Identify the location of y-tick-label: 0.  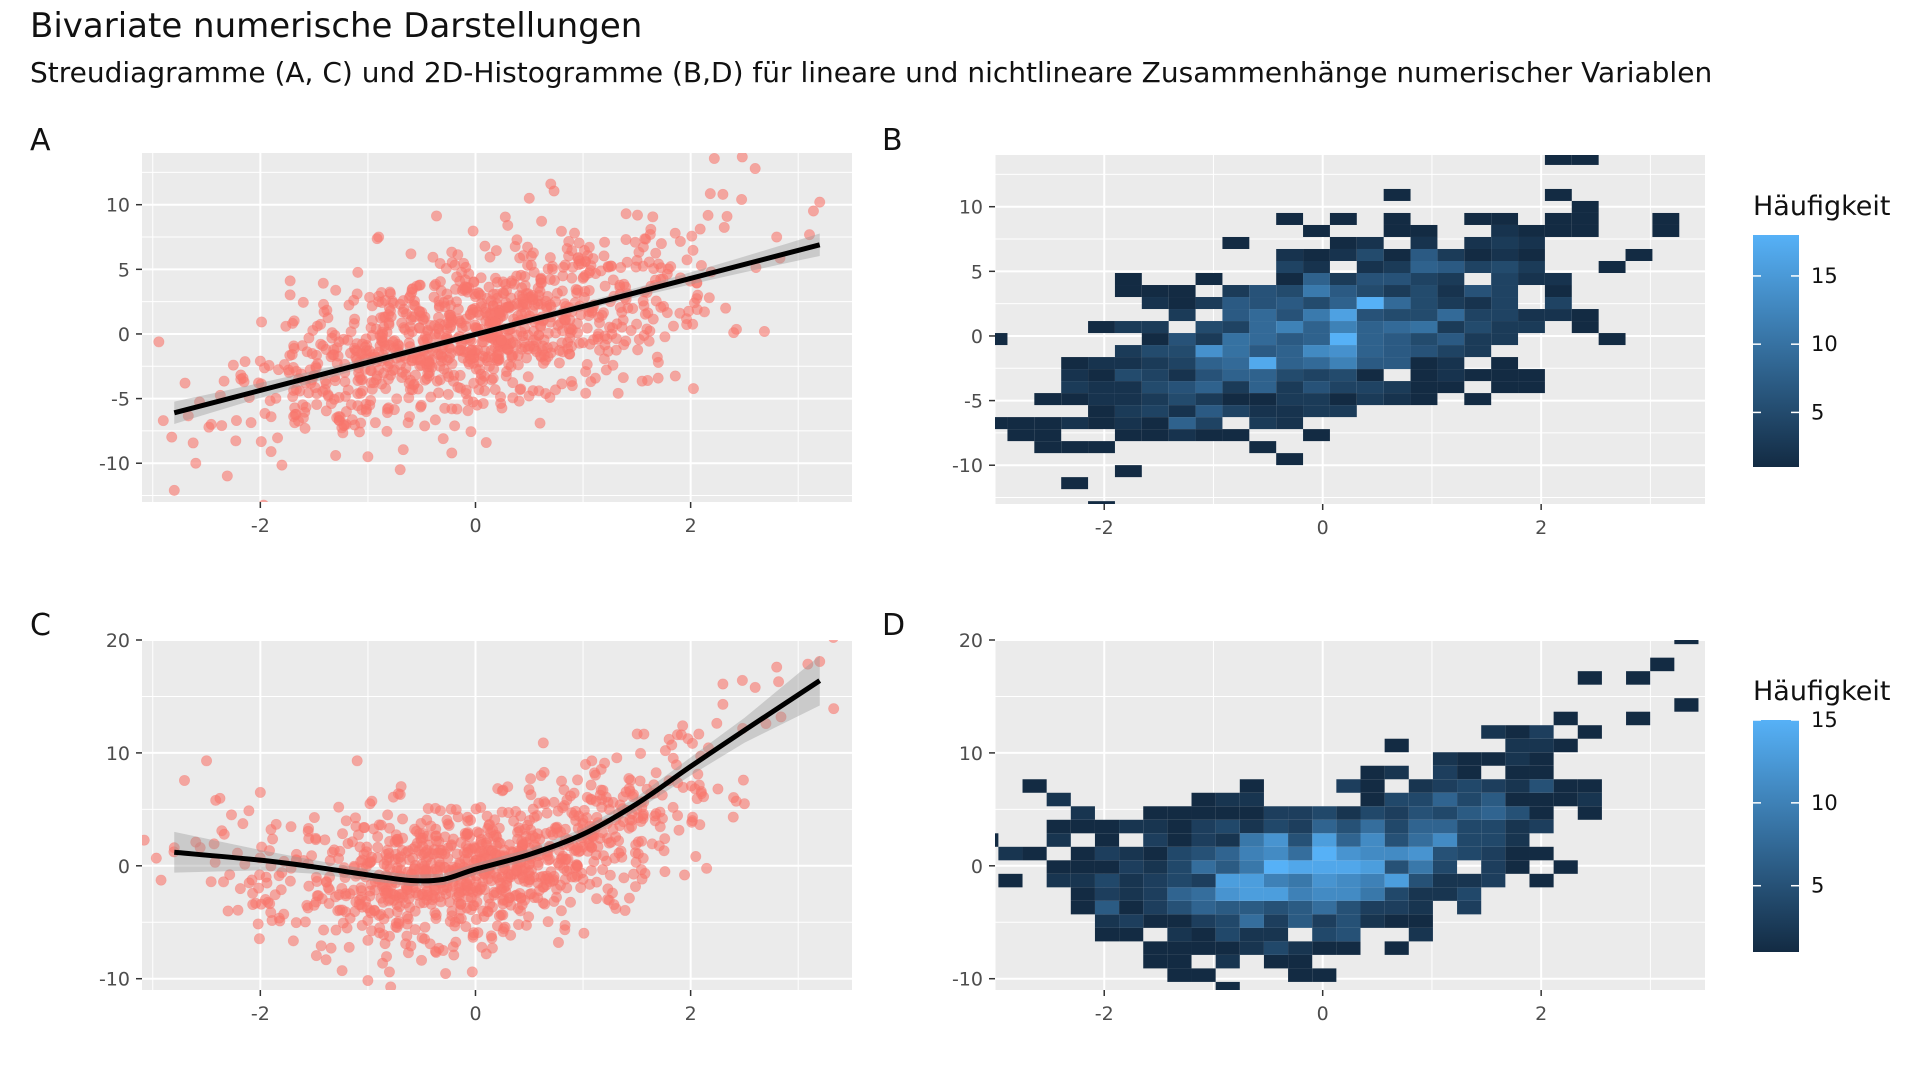
(124, 867).